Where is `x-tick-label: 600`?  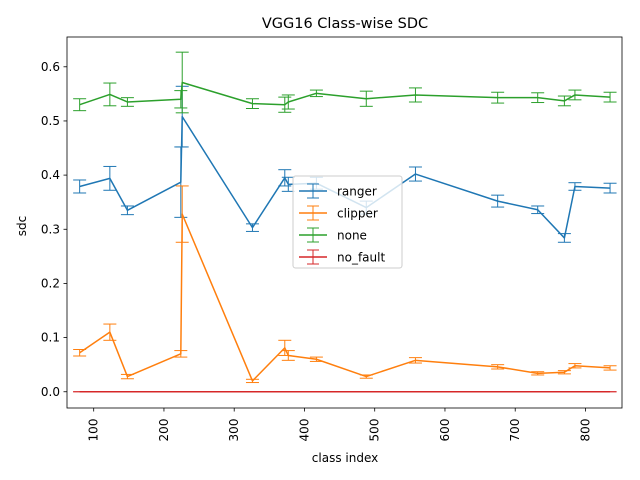
x-tick-label: 600 is located at coordinates (445, 430).